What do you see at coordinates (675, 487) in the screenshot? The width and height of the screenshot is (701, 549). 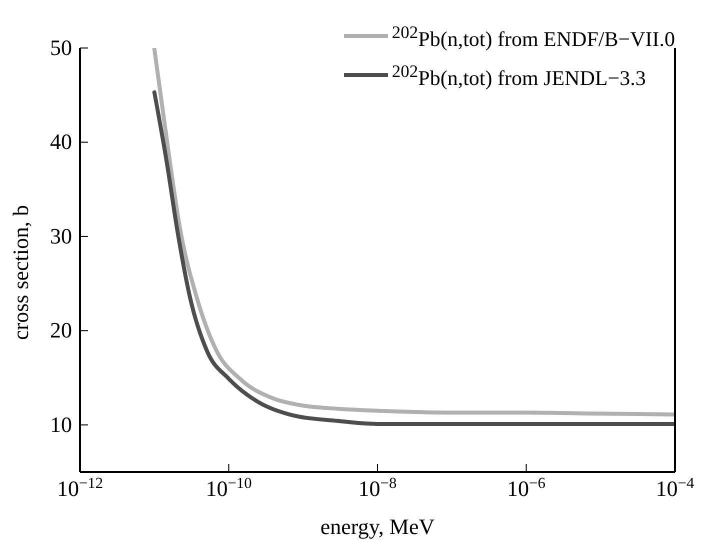 I see `x-tick-label: 10$^{−4}$` at bounding box center [675, 487].